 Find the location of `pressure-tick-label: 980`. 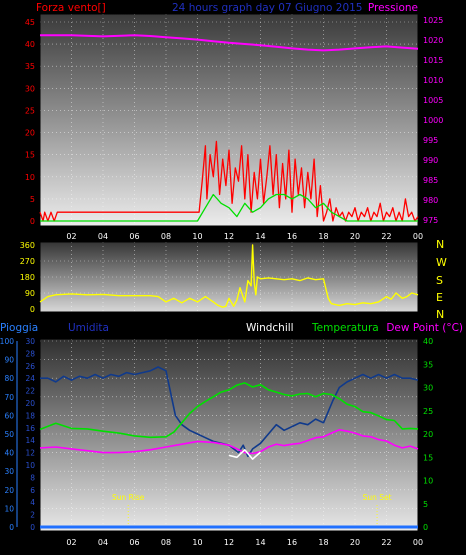

pressure-tick-label: 980 is located at coordinates (430, 200).